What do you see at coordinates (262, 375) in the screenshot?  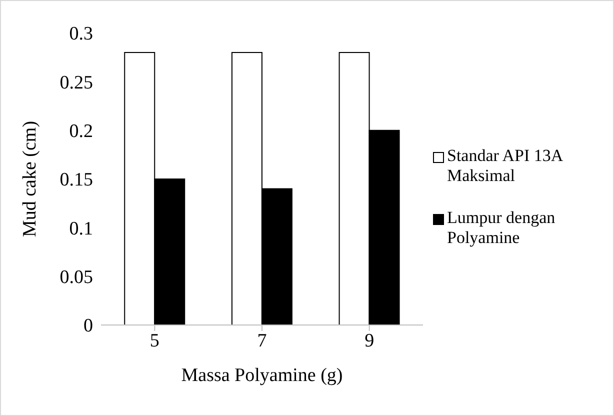 I see `x-axis-title: Massa Polyamine (g)` at bounding box center [262, 375].